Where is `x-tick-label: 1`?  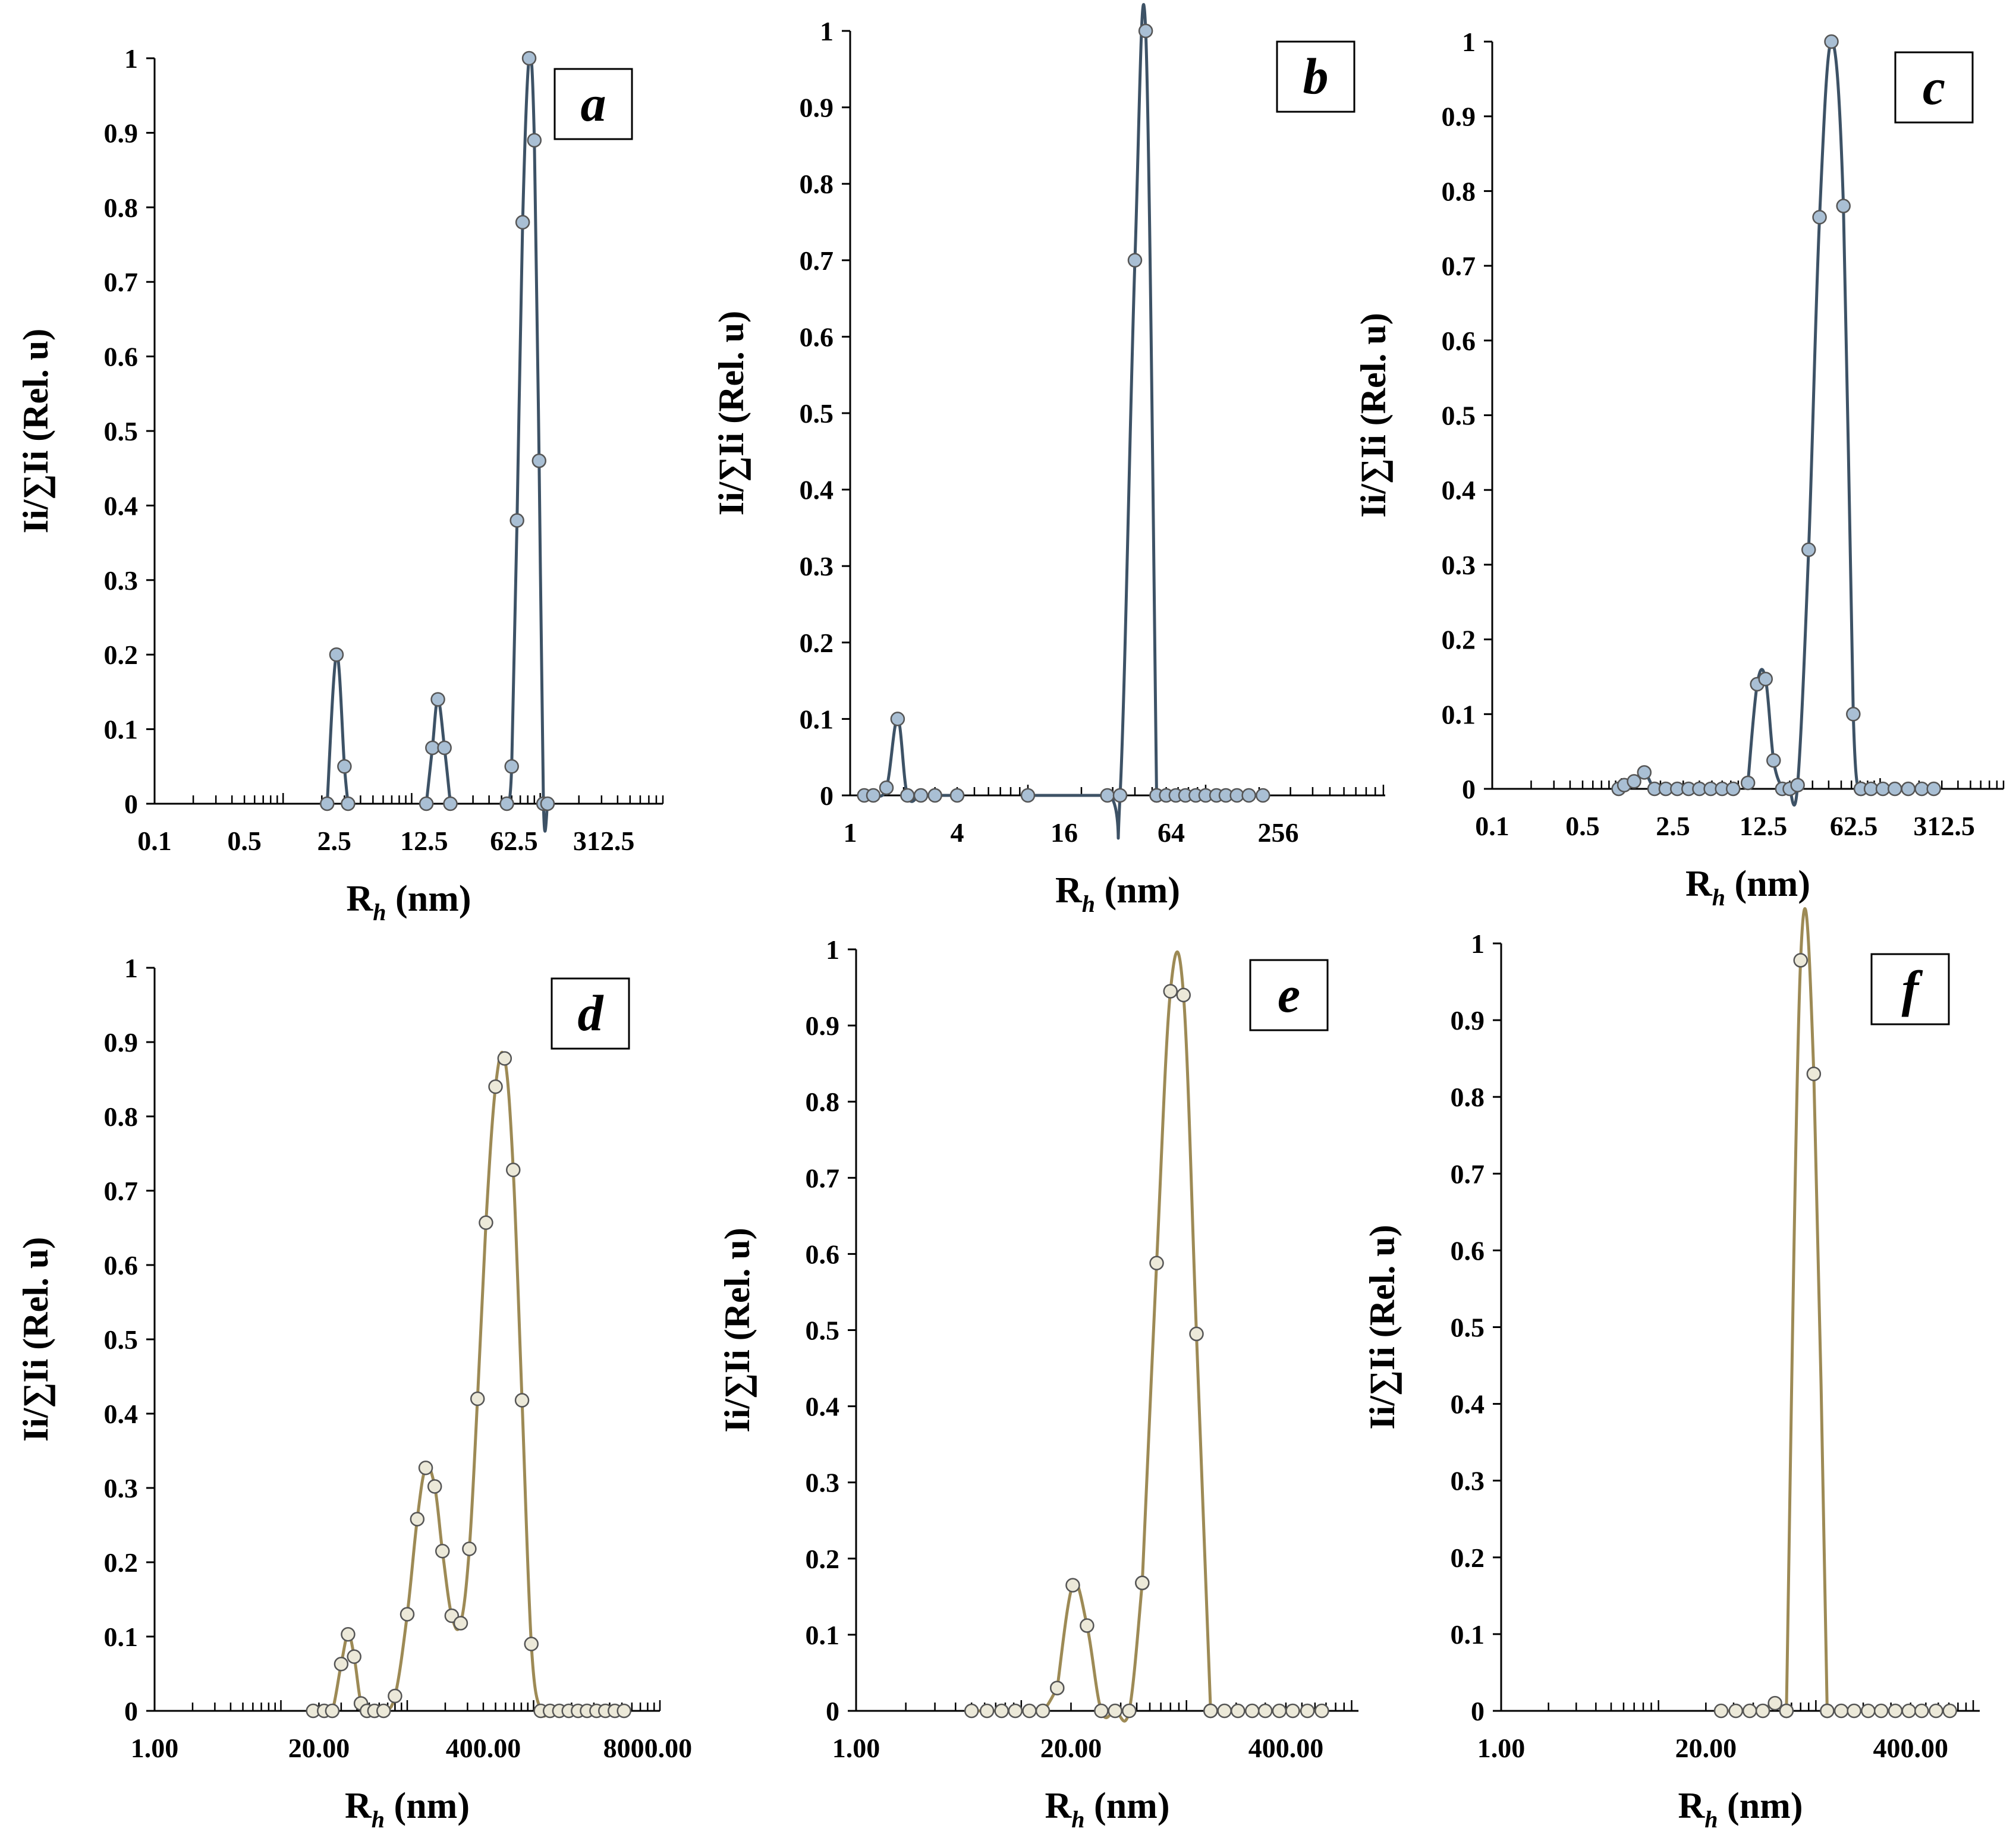 x-tick-label: 1 is located at coordinates (850, 833).